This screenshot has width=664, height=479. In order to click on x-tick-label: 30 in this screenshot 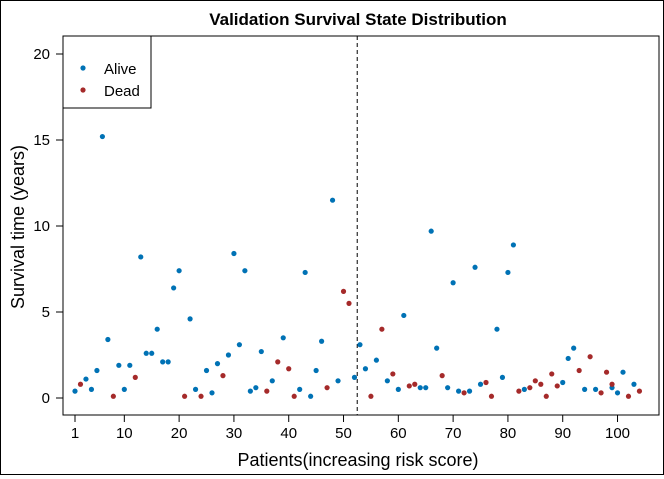, I will do `click(234, 433)`.